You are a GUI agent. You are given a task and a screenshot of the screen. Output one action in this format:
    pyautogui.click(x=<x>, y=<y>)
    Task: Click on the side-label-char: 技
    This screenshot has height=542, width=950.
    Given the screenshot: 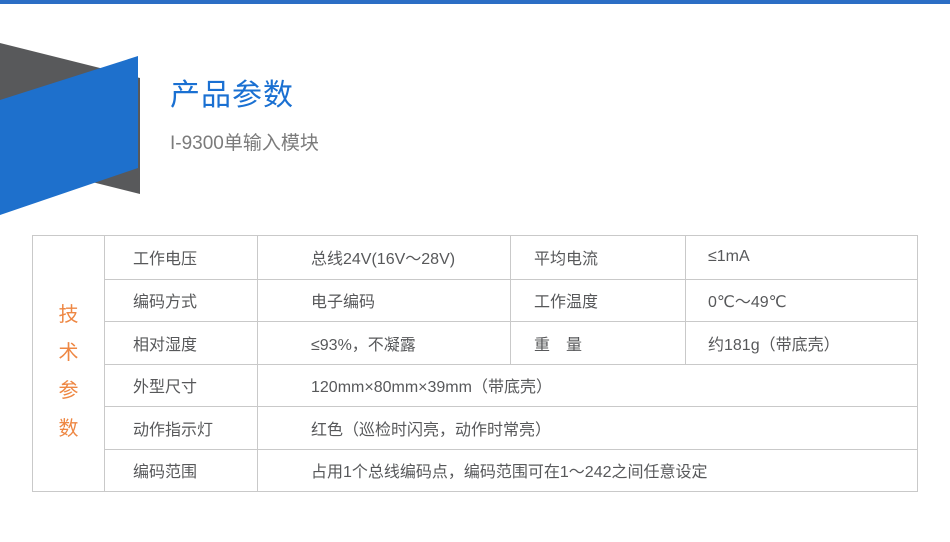 What is the action you would take?
    pyautogui.click(x=68, y=314)
    